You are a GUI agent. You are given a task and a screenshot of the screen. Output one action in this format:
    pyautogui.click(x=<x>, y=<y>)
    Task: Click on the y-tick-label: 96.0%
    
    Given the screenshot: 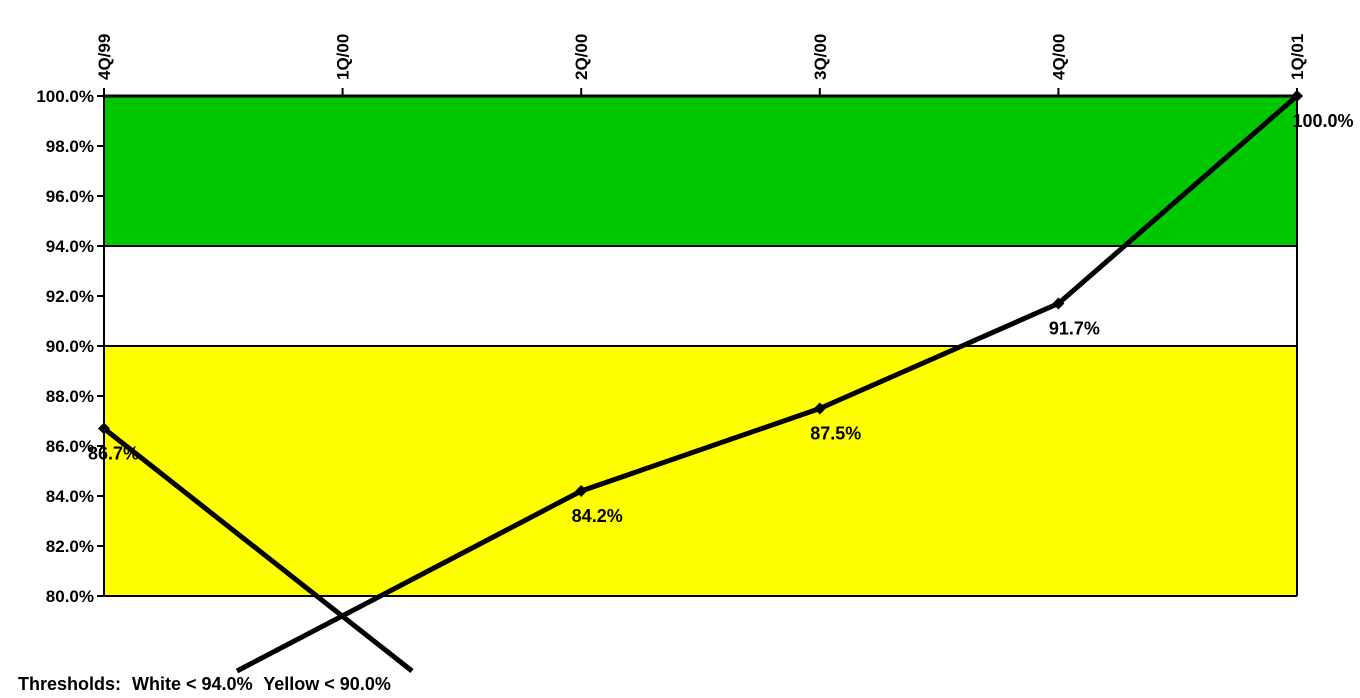 What is the action you would take?
    pyautogui.click(x=70, y=196)
    